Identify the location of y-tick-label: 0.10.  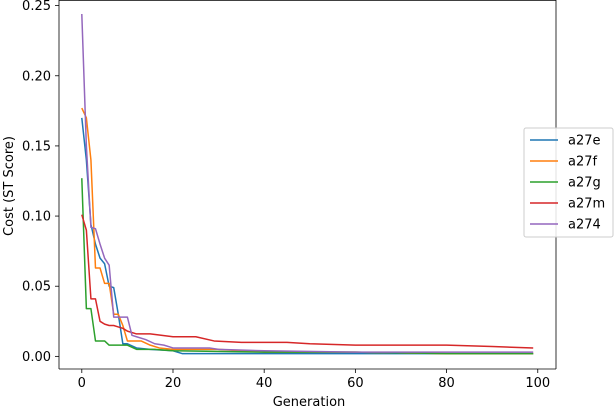
(36, 217).